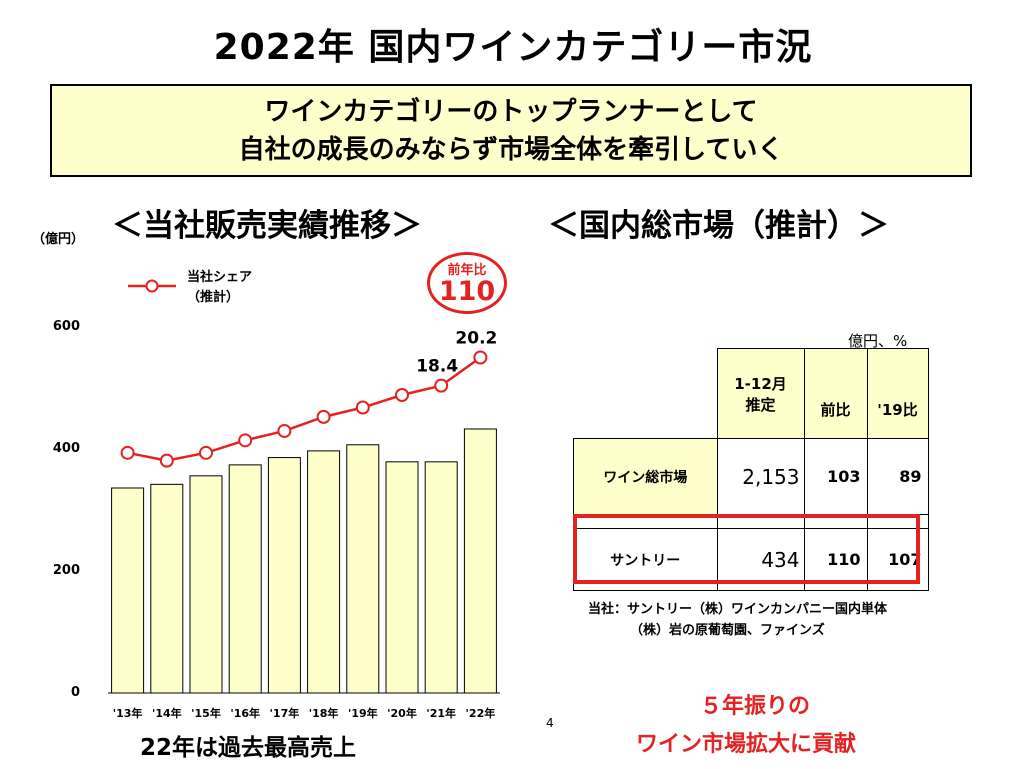  I want to click on header-yoy: 前比, so click(835, 393).